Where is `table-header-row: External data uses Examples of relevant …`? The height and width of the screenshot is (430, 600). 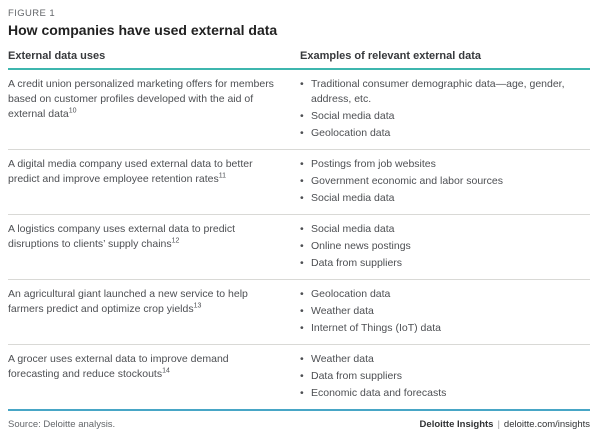 table-header-row: External data uses Examples of relevant … is located at coordinates (299, 60).